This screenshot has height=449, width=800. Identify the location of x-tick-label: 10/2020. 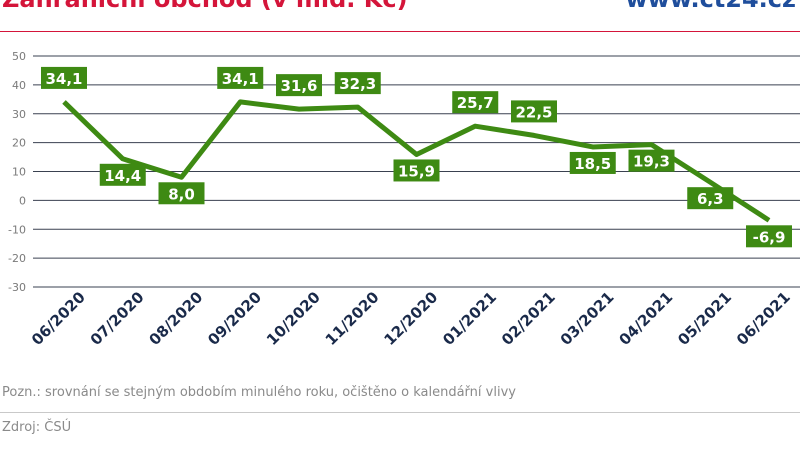
(293, 318).